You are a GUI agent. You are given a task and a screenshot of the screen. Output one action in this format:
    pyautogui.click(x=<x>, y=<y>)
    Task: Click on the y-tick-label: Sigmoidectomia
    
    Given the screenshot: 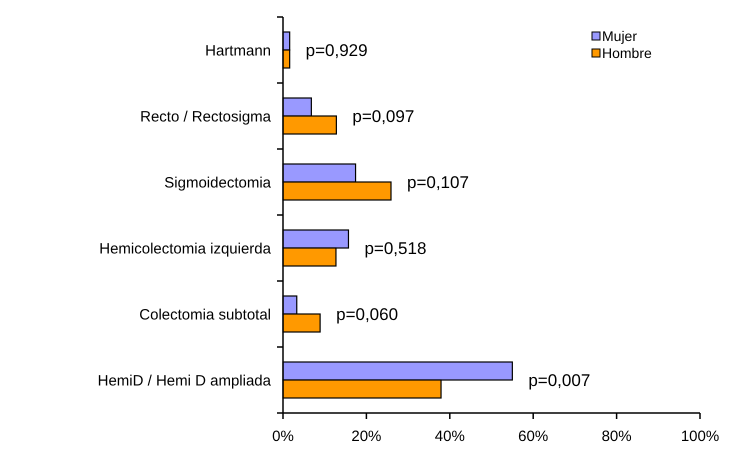 What is the action you would take?
    pyautogui.click(x=218, y=183)
    